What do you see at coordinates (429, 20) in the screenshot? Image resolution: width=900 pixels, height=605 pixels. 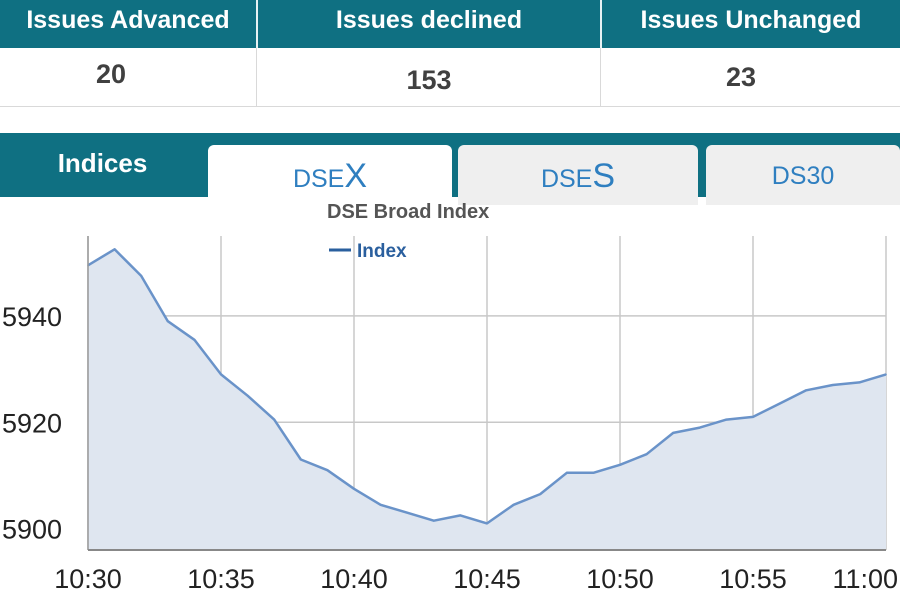 I see `header-issues-declined: Issues declined` at bounding box center [429, 20].